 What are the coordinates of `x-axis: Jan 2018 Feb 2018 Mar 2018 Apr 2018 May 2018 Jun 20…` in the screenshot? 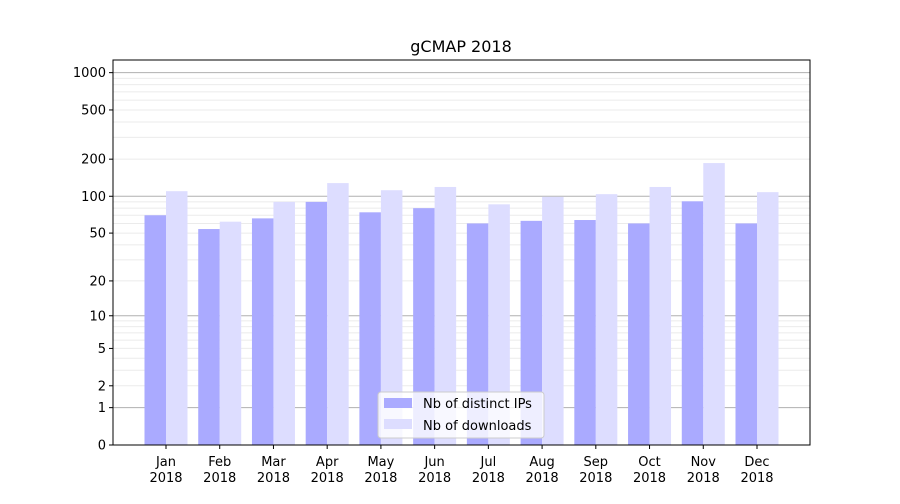 It's located at (461, 465).